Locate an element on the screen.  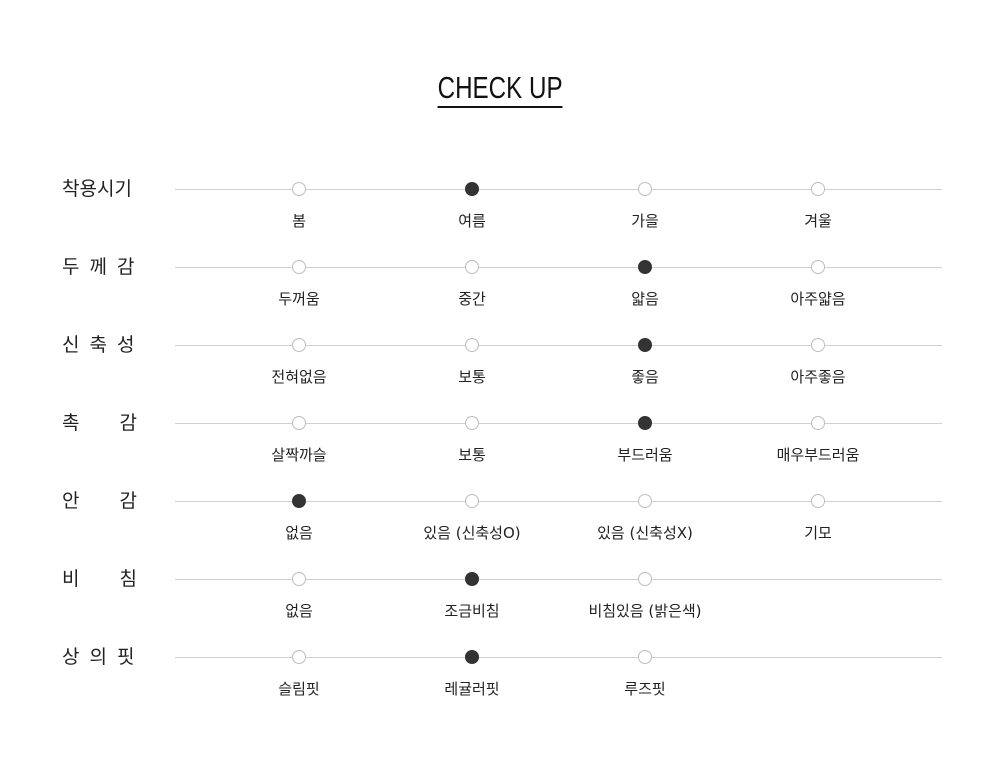
option-label: 가을 is located at coordinates (645, 221).